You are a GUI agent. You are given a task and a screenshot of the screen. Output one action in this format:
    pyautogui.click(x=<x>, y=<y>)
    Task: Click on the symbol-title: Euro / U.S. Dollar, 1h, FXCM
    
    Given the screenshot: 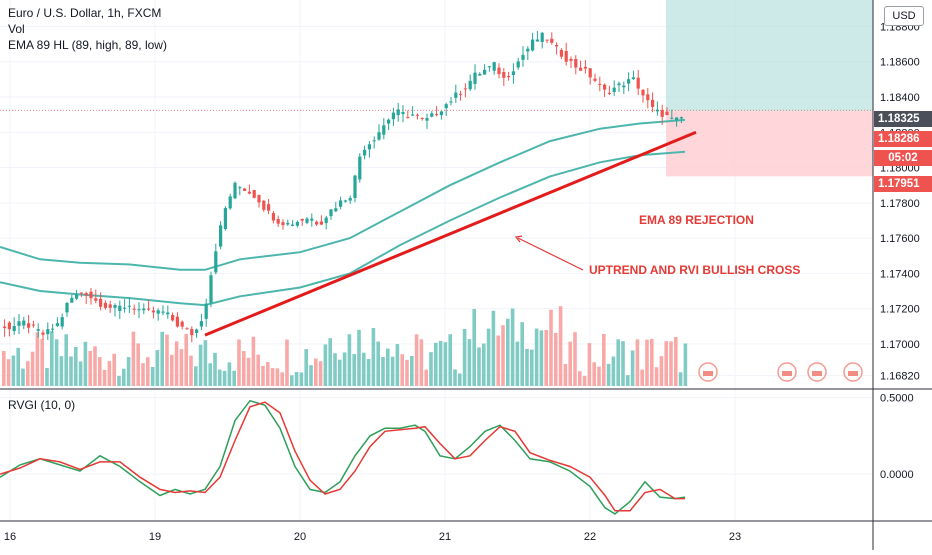 What is the action you would take?
    pyautogui.click(x=85, y=13)
    